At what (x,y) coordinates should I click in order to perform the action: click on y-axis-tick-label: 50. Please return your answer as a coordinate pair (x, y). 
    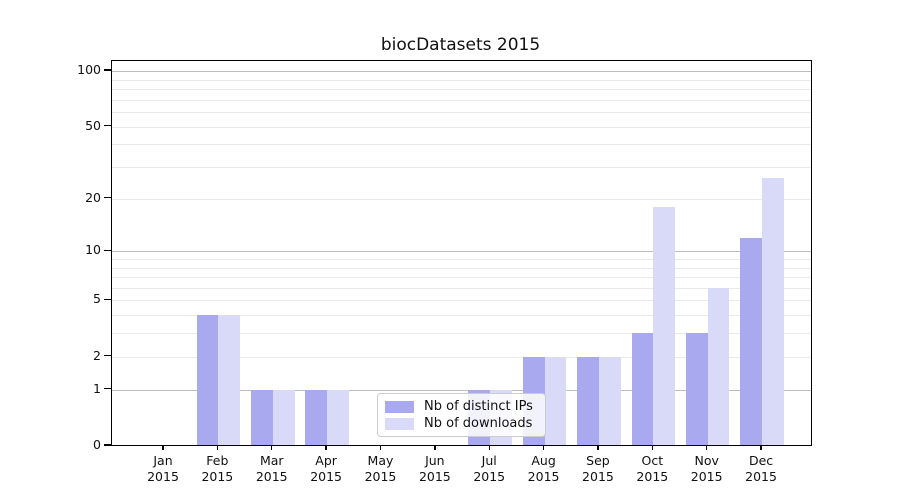
    Looking at the image, I should click on (93, 125).